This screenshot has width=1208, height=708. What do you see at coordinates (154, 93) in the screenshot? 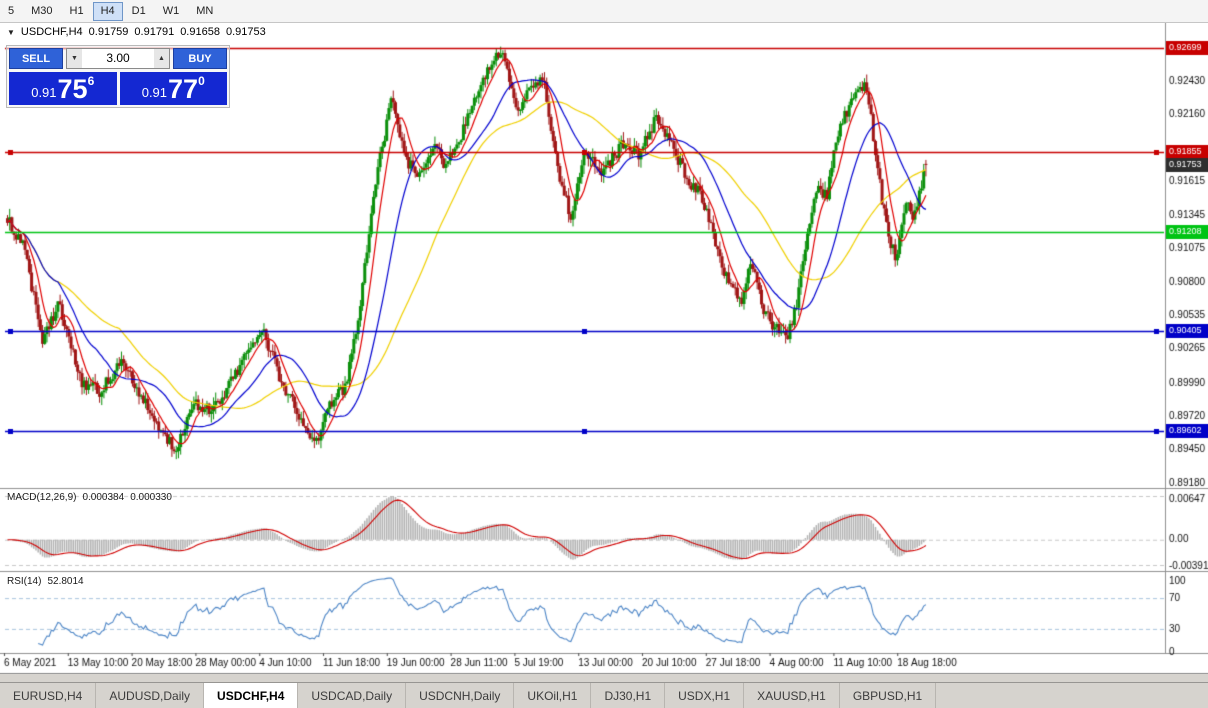
I see `buy-price-prefix: 0.91` at bounding box center [154, 93].